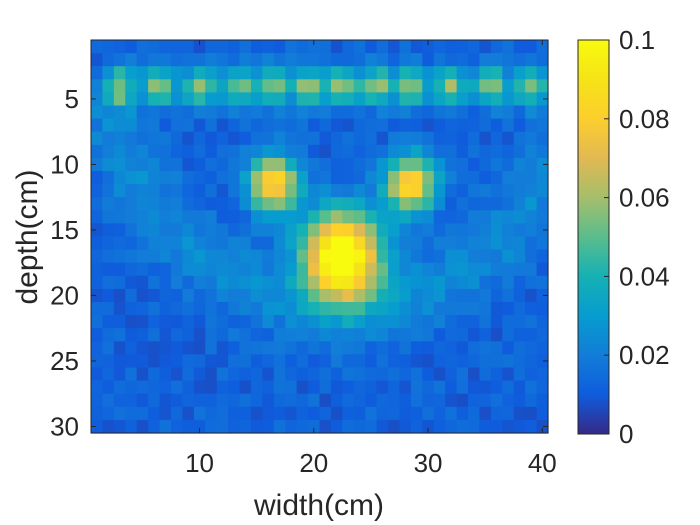 The width and height of the screenshot is (700, 525). Describe the element at coordinates (64, 164) in the screenshot. I see `y-tick-label: 10` at that location.